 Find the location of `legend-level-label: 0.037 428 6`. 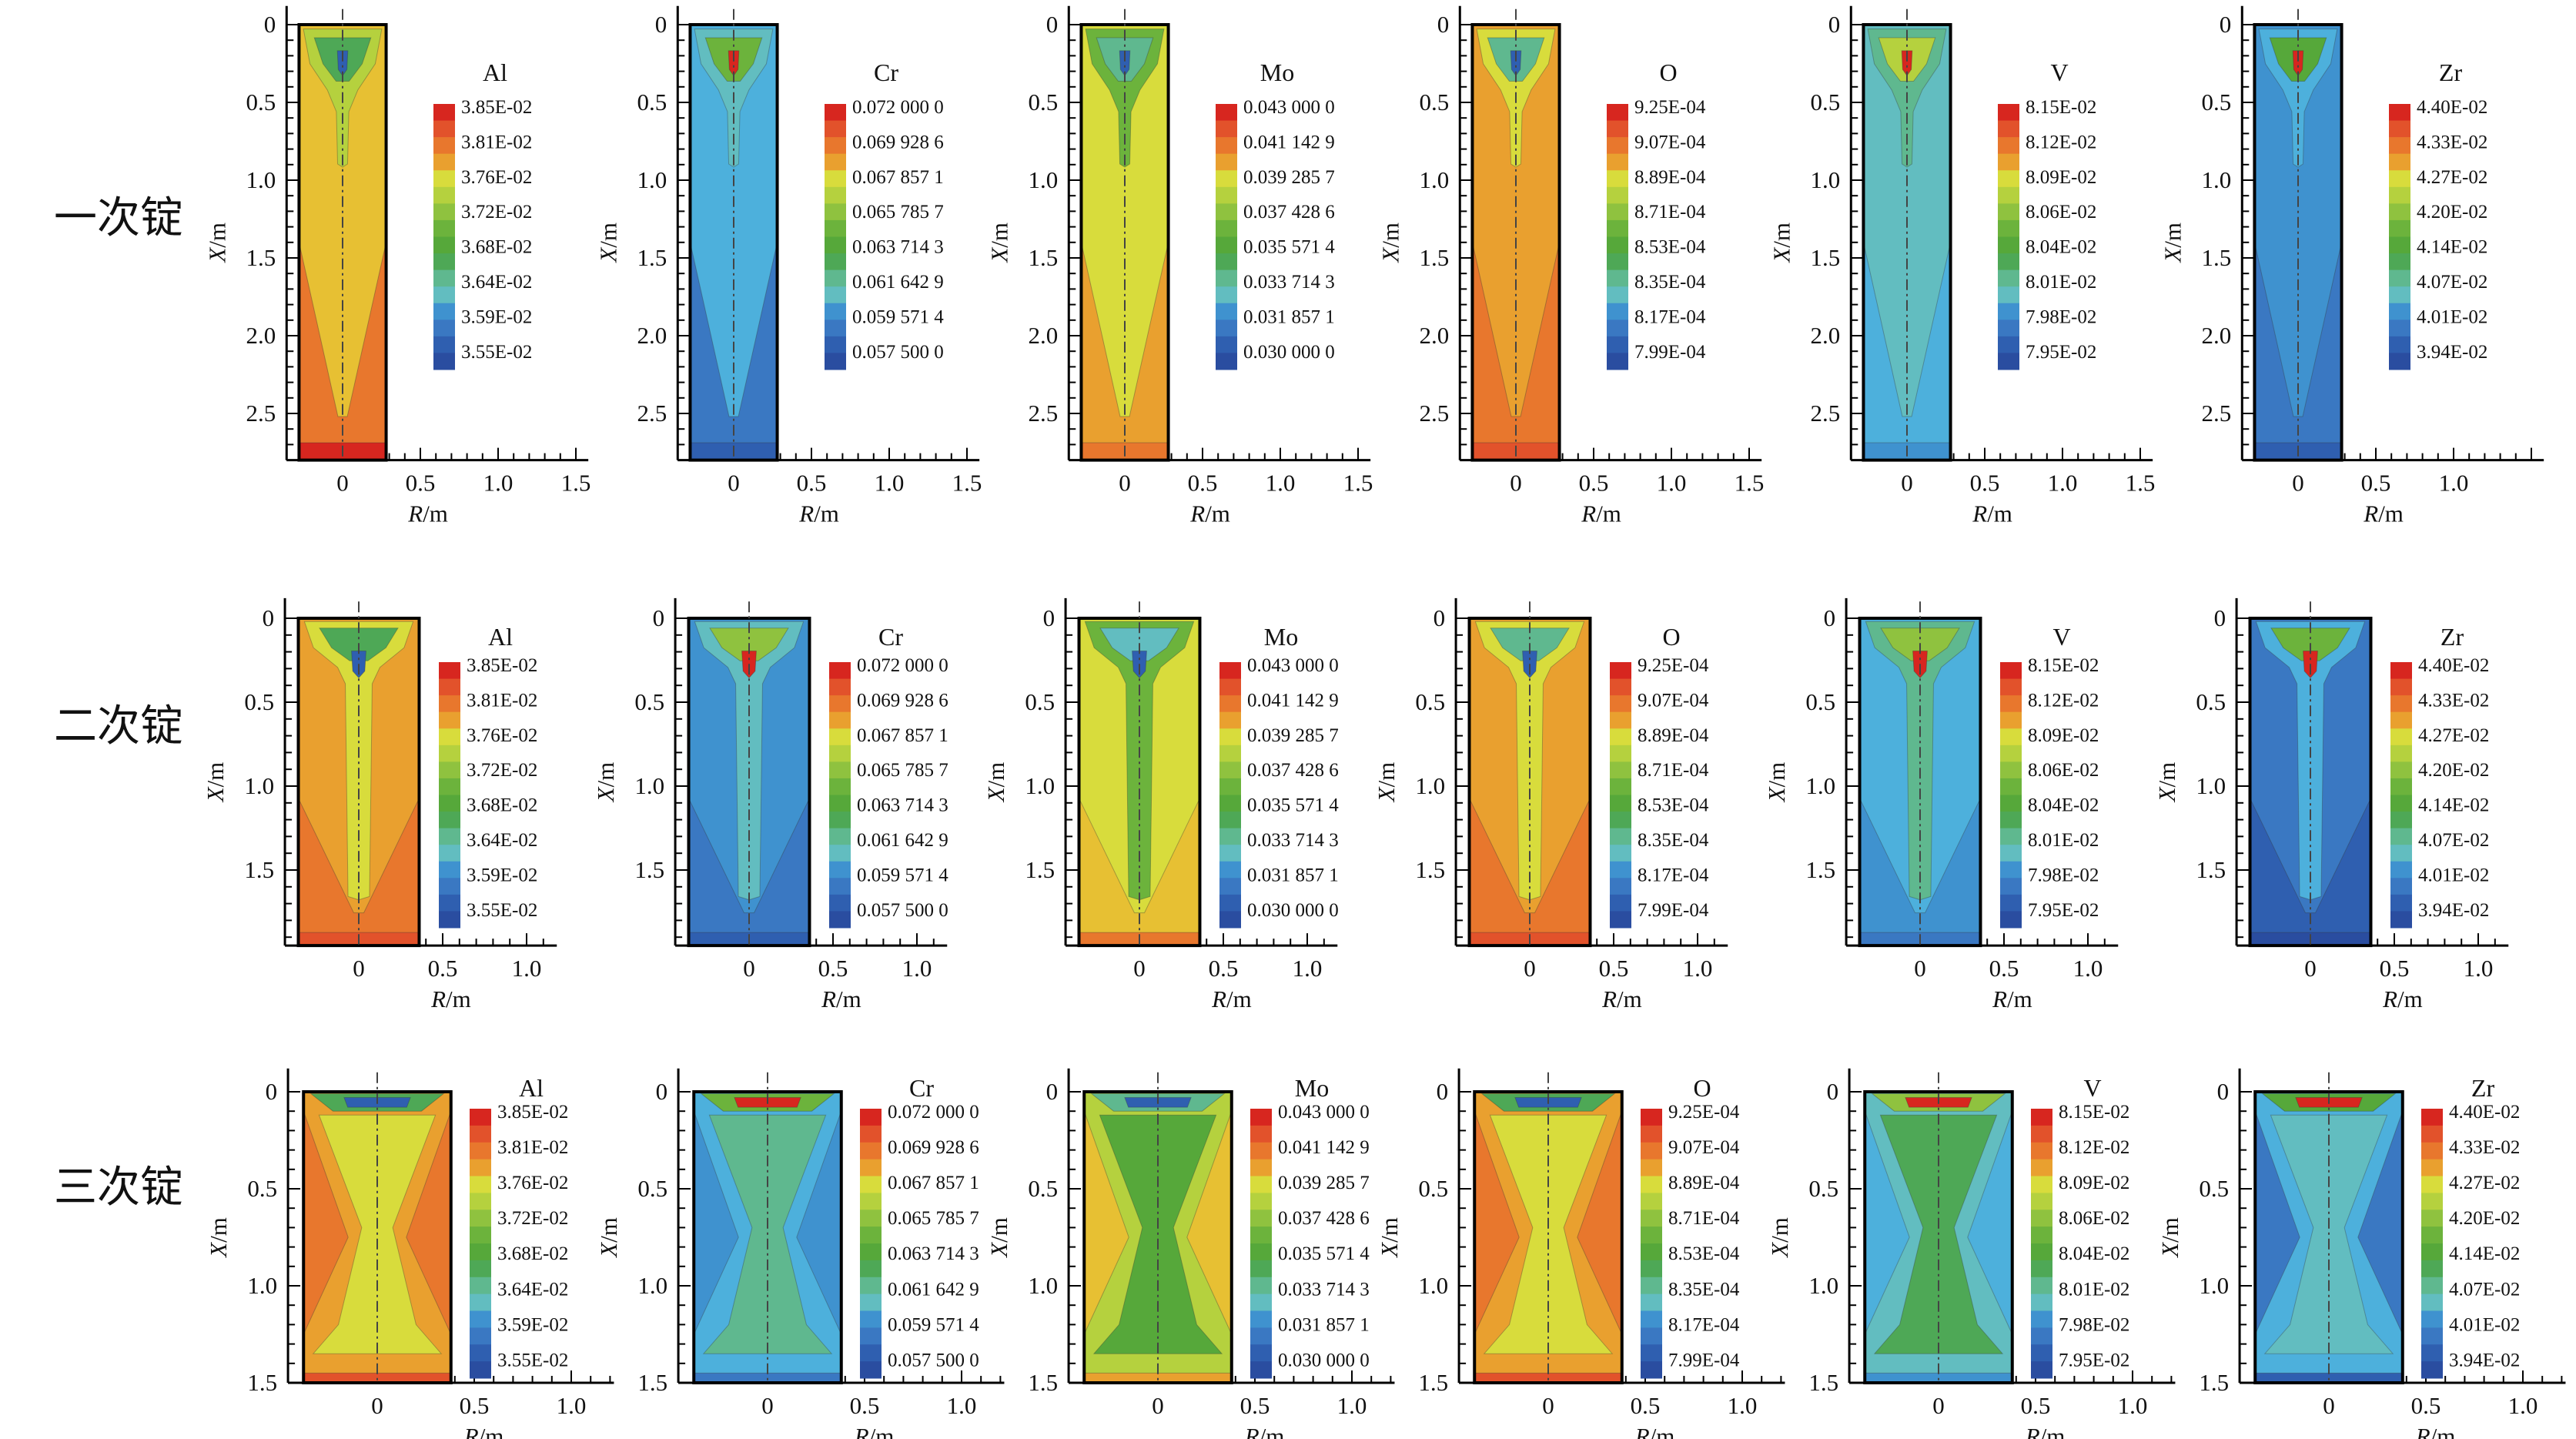

legend-level-label: 0.037 428 6 is located at coordinates (1289, 212).